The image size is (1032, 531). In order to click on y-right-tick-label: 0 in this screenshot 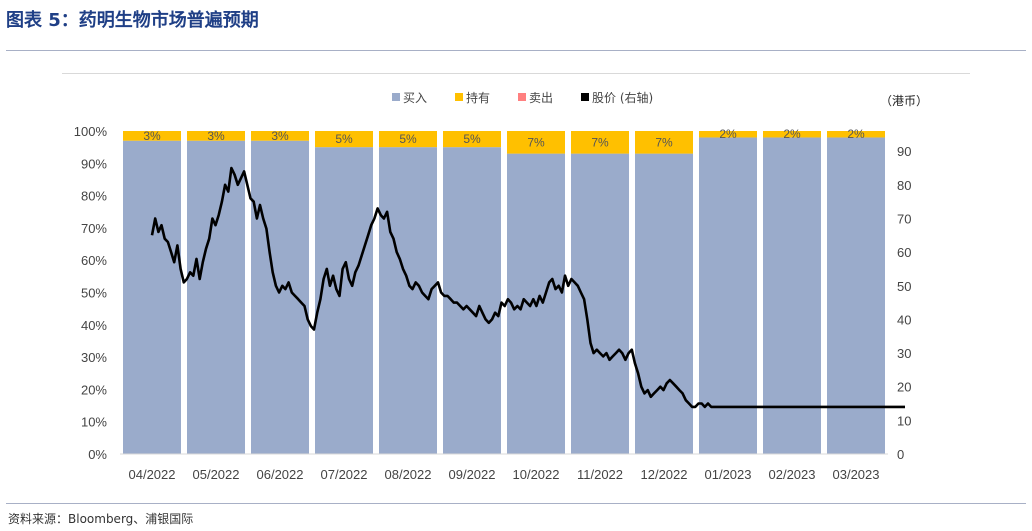, I will do `click(900, 454)`.